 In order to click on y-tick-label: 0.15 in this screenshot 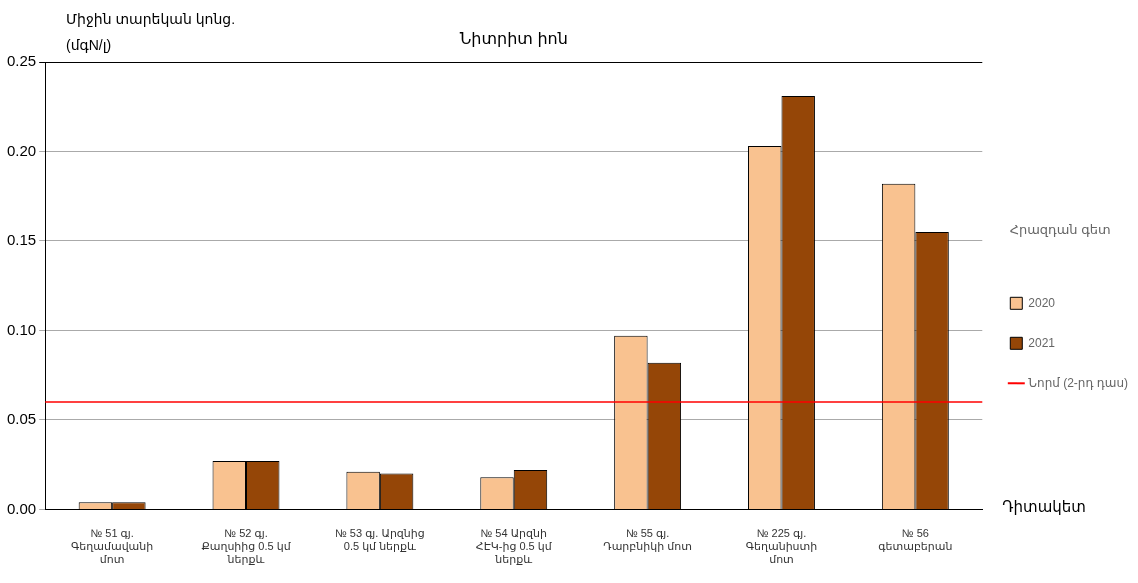, I will do `click(21, 240)`.